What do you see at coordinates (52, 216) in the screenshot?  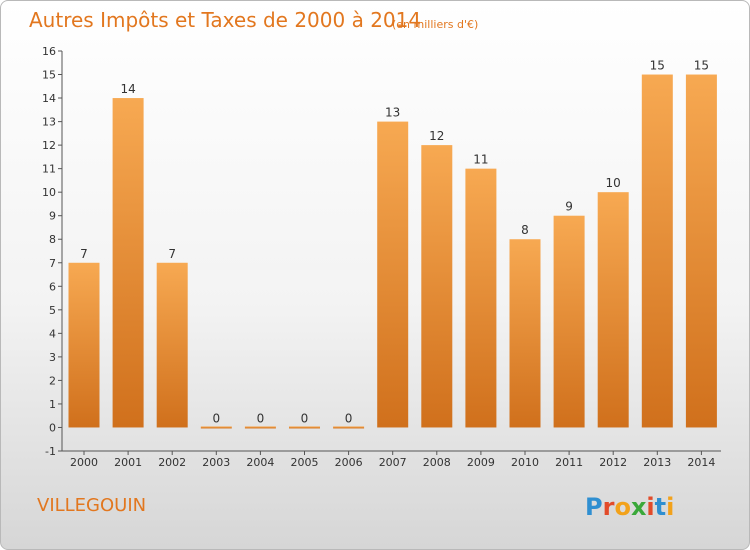 I see `y-tick-label: 9` at bounding box center [52, 216].